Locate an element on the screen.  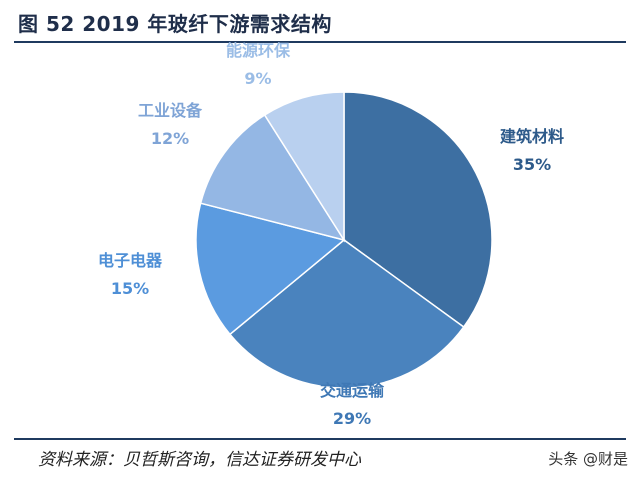
slice-value-label: 12% is located at coordinates (170, 138).